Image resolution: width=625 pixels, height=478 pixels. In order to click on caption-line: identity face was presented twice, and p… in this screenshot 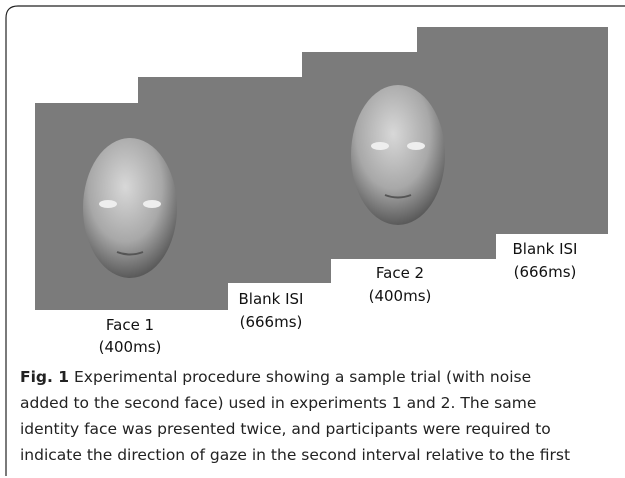, I will do `click(285, 429)`.